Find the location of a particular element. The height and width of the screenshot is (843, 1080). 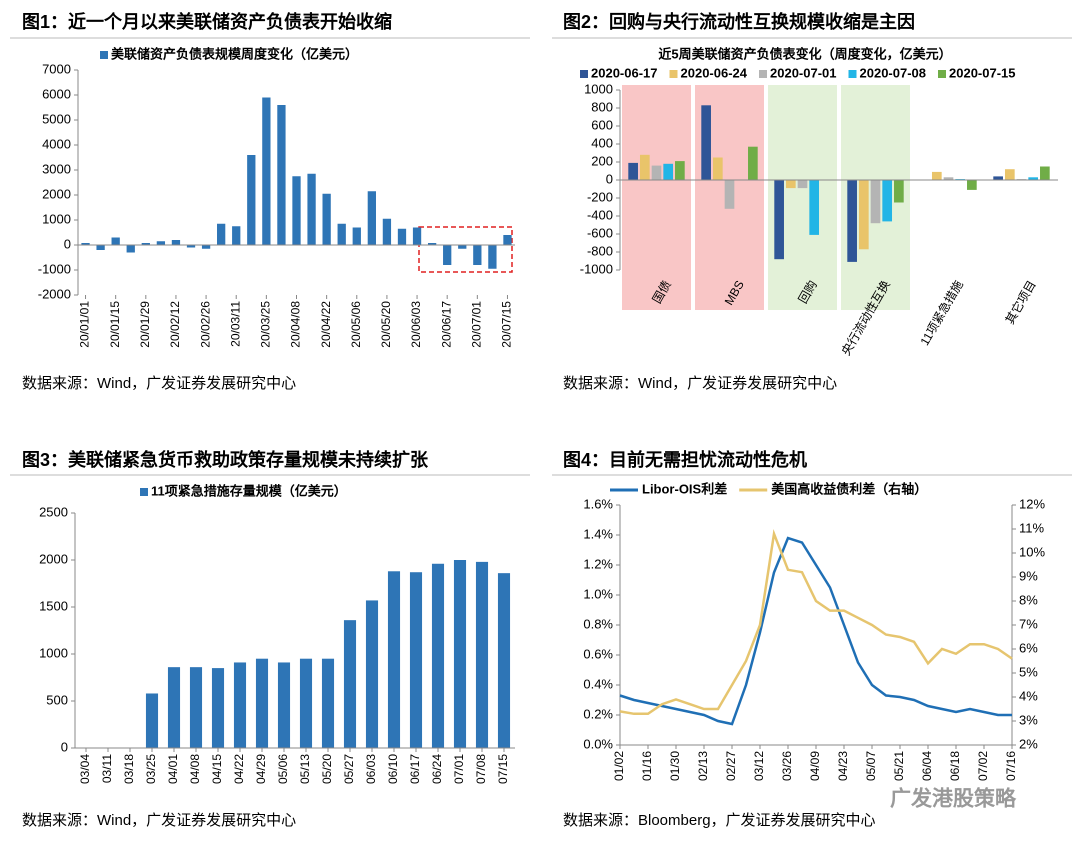

y-tick-label: 6000 is located at coordinates (56, 93).